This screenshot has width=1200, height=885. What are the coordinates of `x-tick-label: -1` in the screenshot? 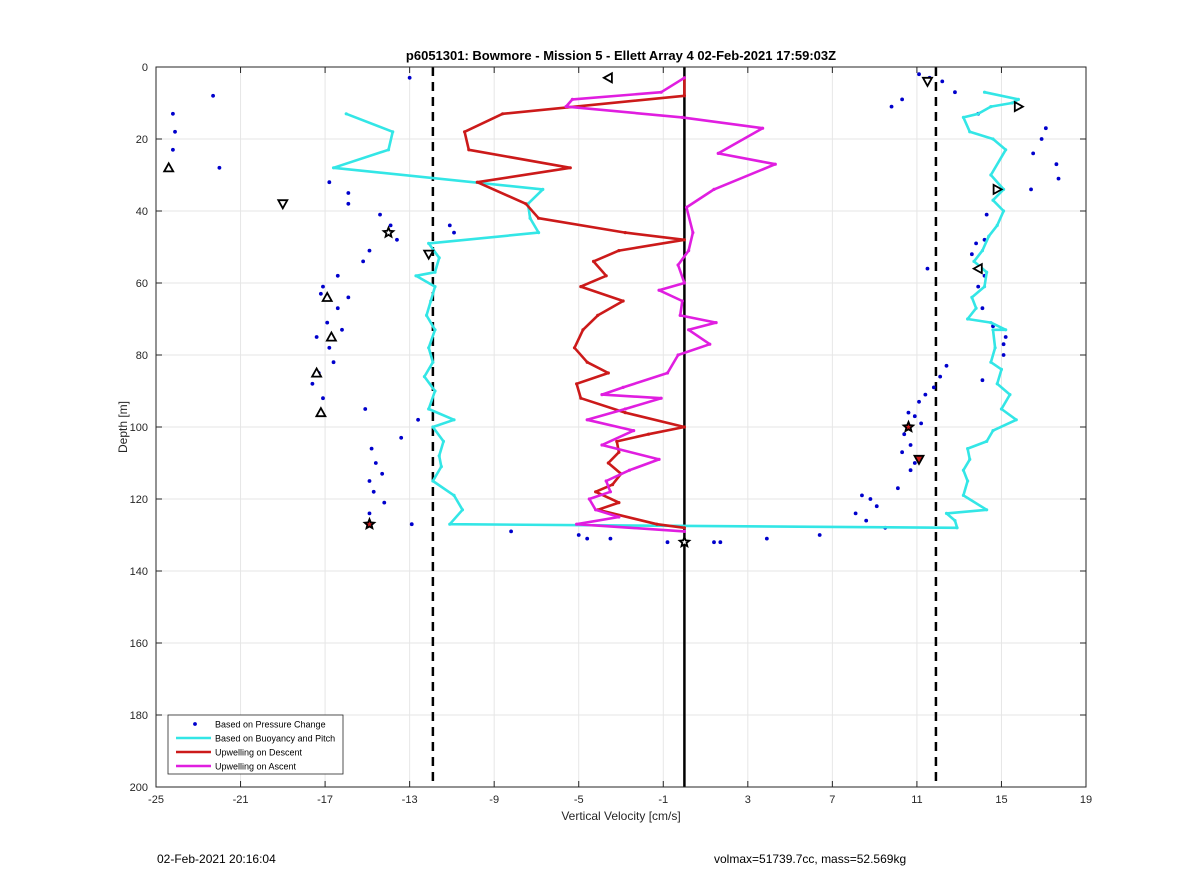 It's located at (663, 800).